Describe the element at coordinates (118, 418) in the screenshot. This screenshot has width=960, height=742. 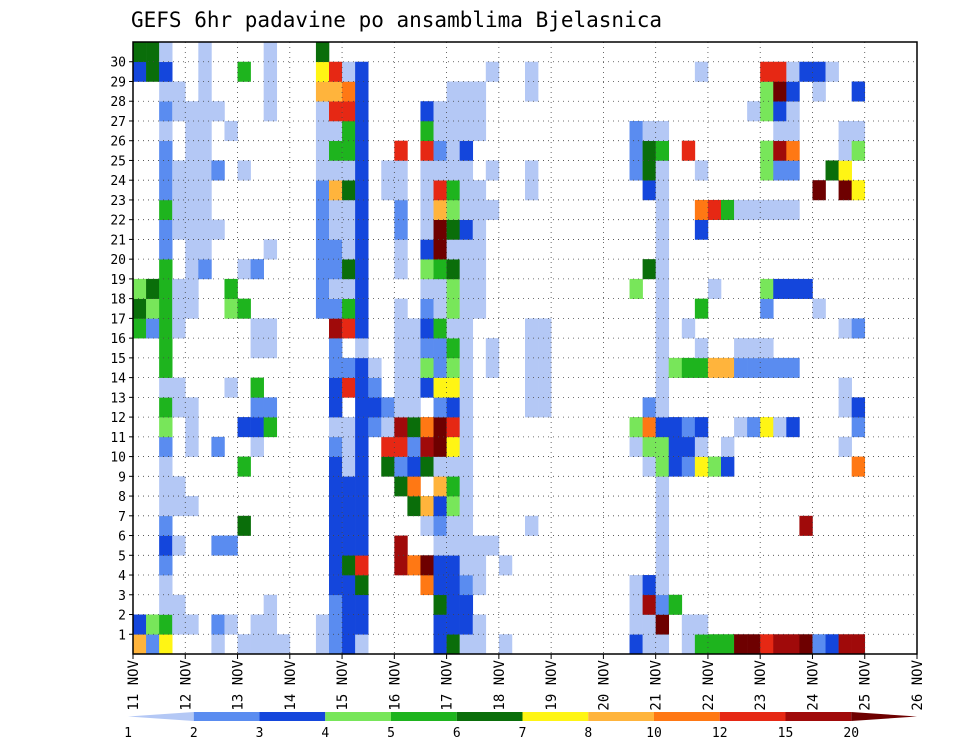
I see `y-tick-label: 12` at that location.